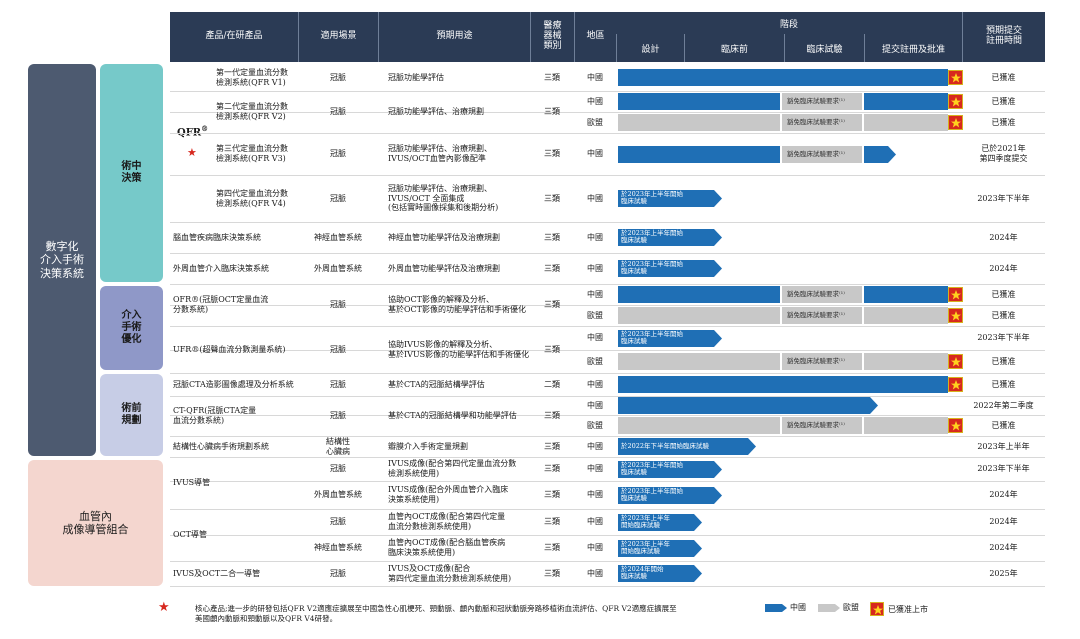 This screenshot has width=1080, height=639. What do you see at coordinates (229, 349) in the screenshot?
I see `row-product: UFR®(超聲血流分數測量系統)` at bounding box center [229, 349].